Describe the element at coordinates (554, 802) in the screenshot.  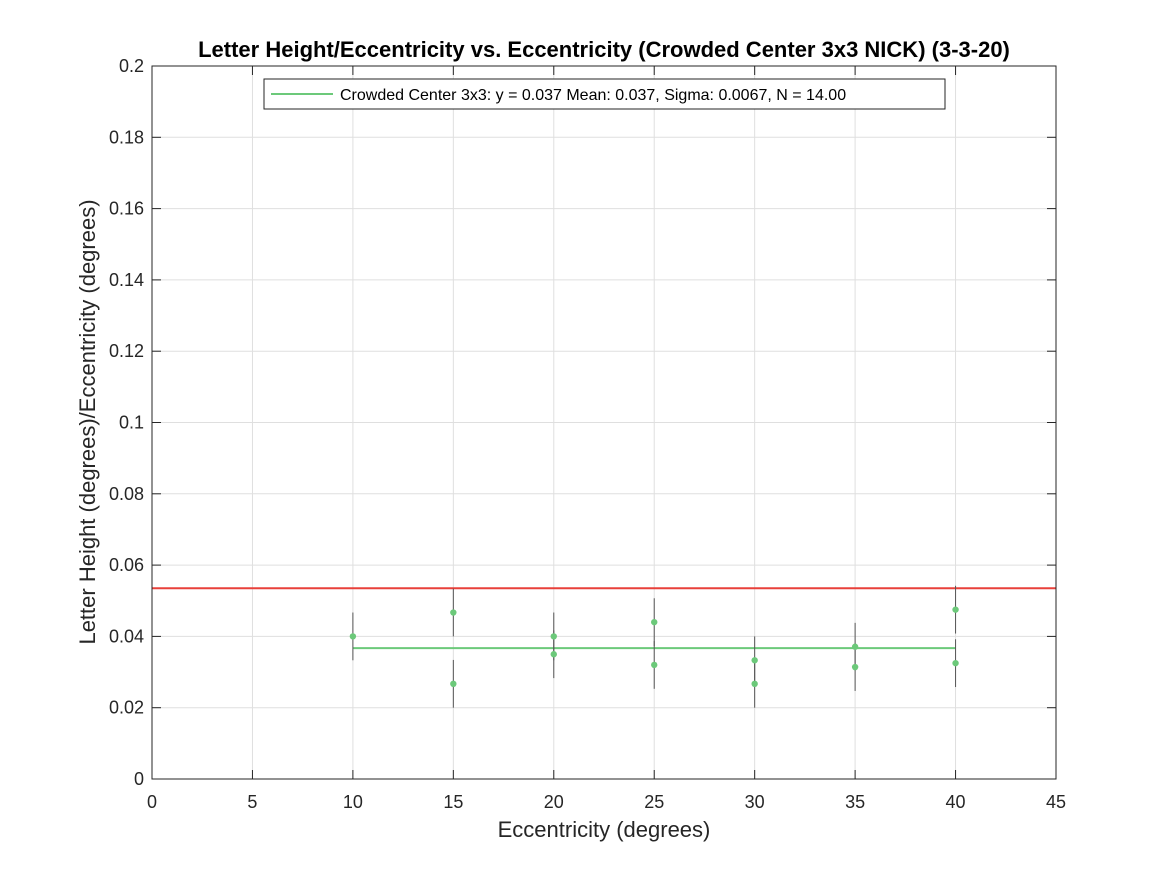
I see `x-tick-label: 20` at that location.